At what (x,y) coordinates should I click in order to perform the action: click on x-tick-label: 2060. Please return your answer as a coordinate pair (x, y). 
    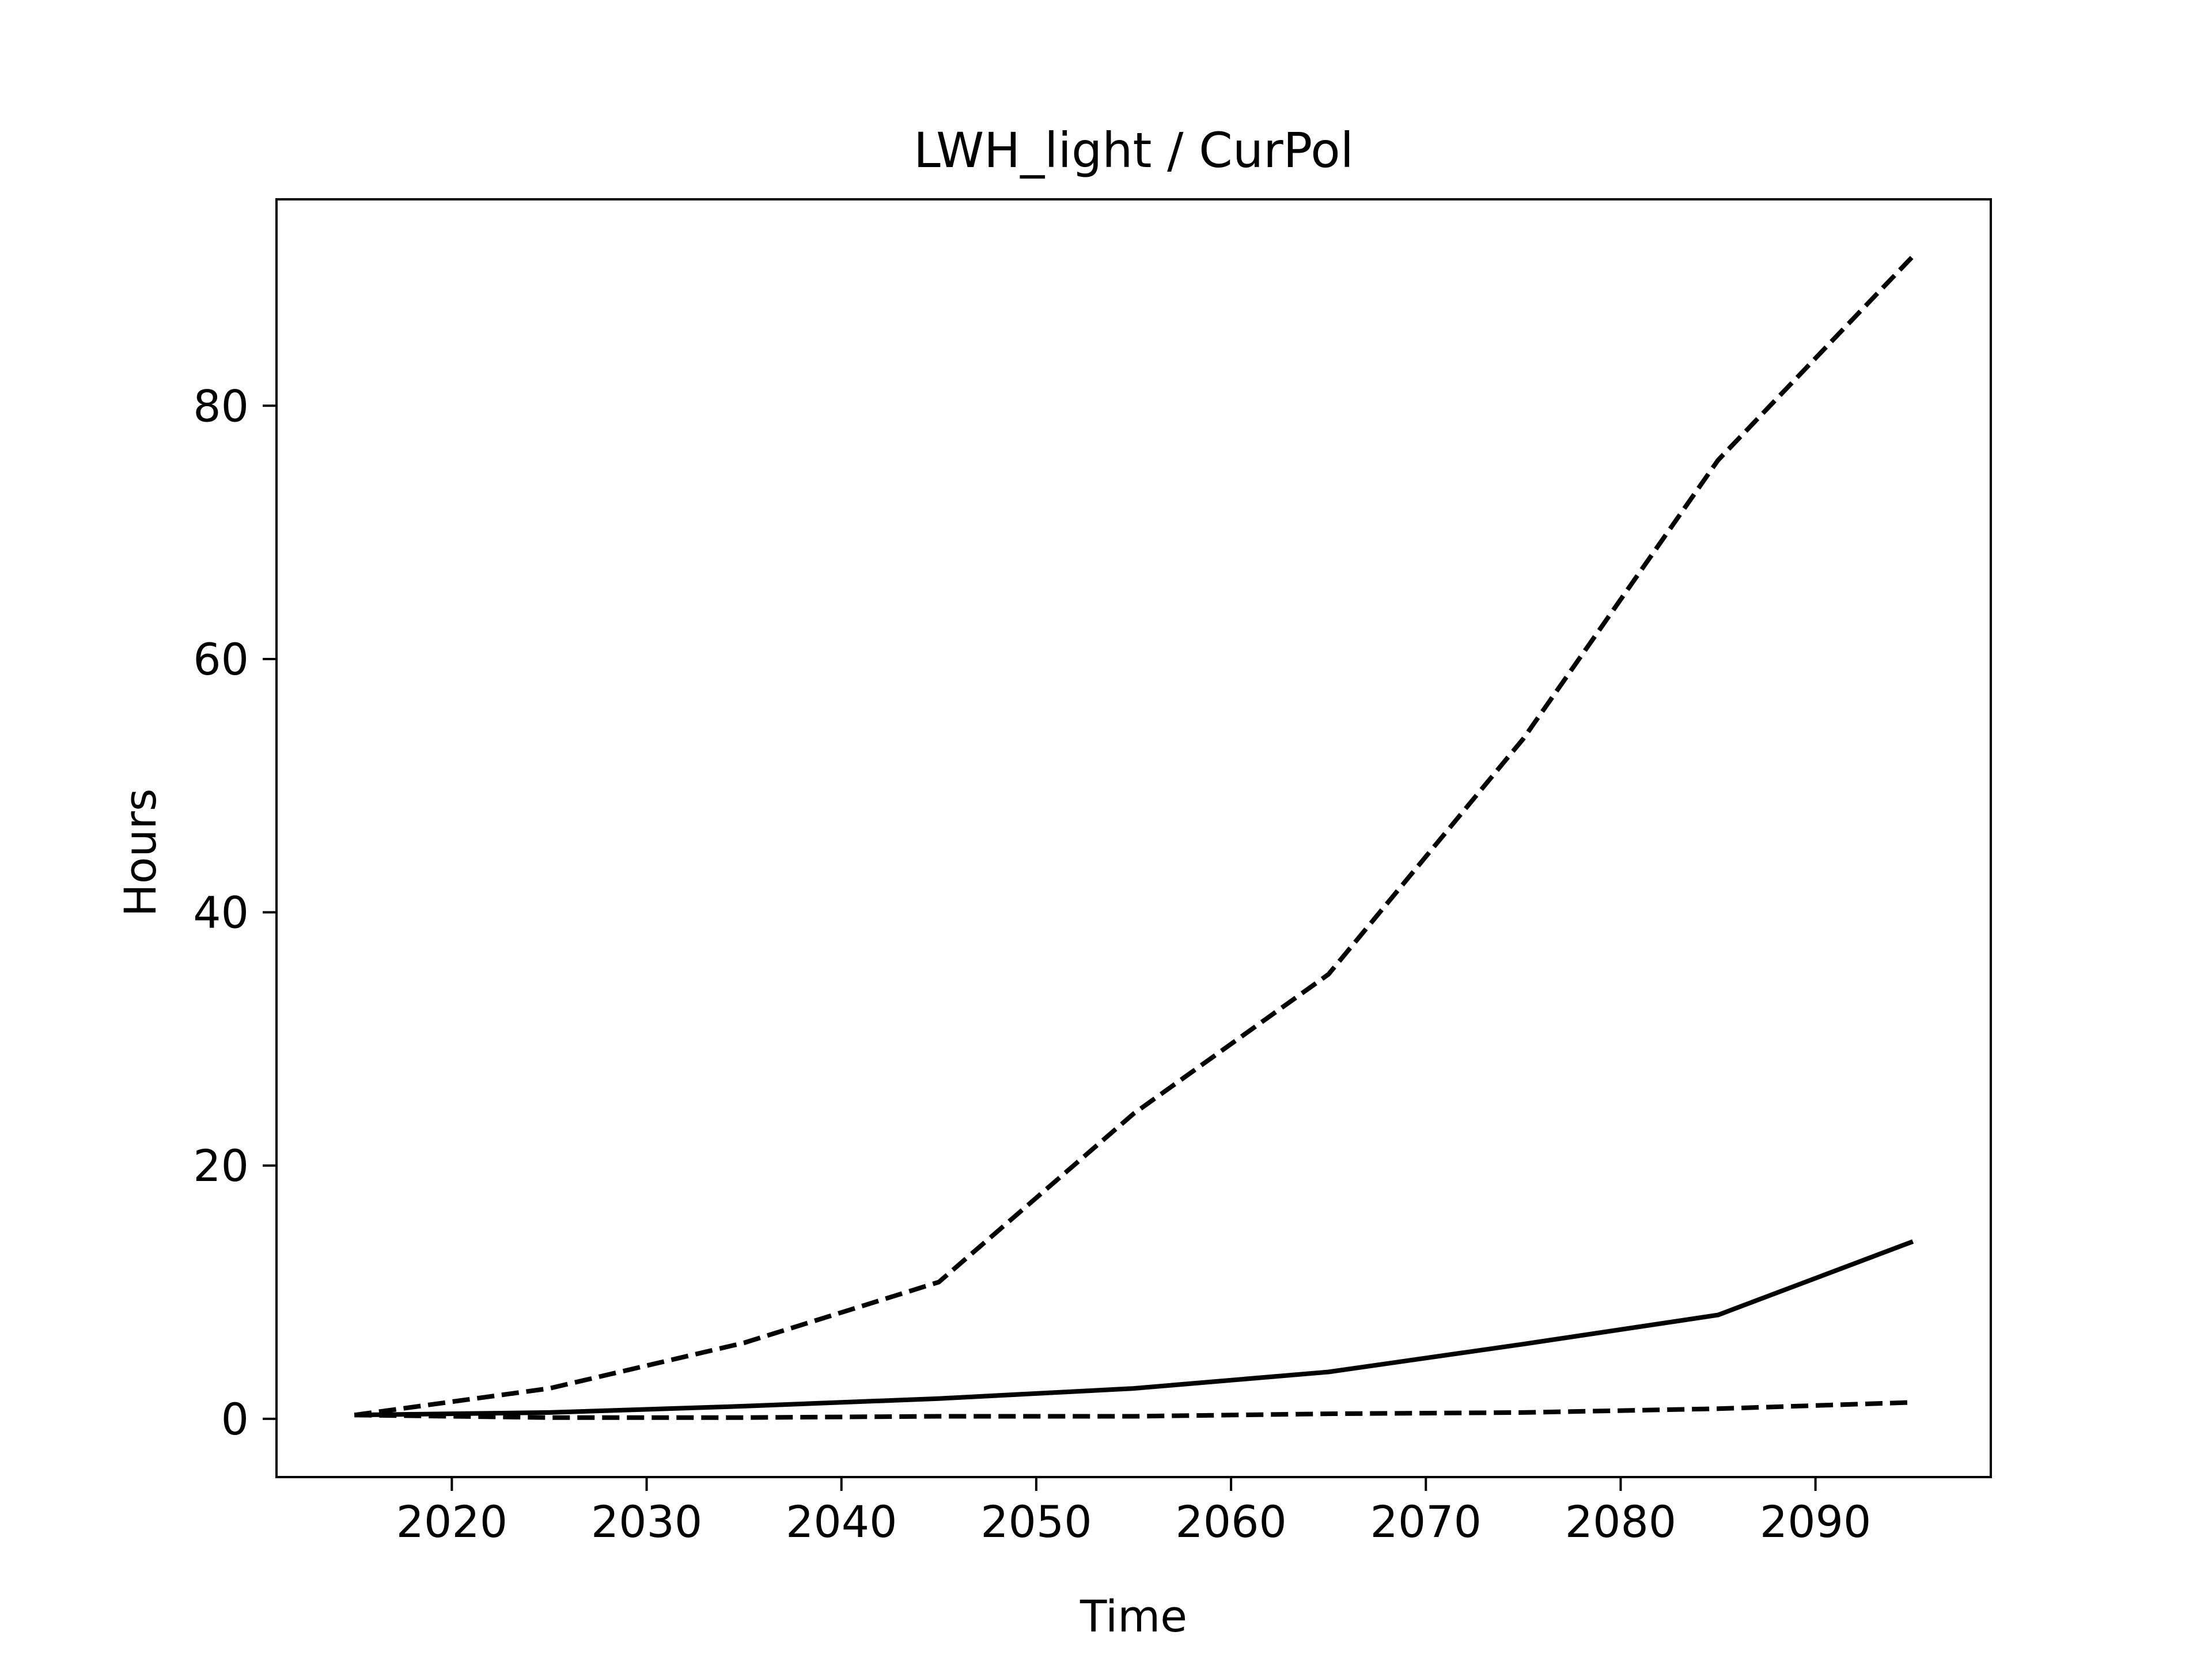
    Looking at the image, I should click on (1230, 1522).